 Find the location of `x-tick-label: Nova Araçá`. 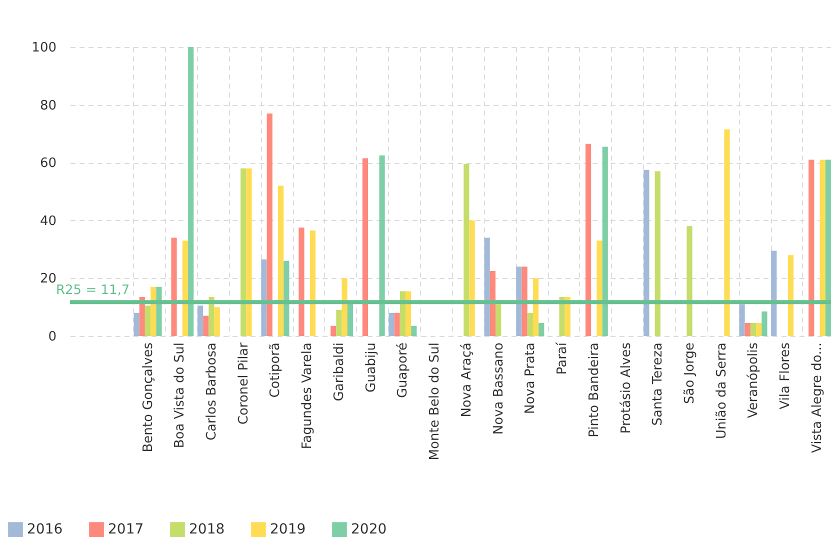

x-tick-label: Nova Araçá is located at coordinates (466, 380).